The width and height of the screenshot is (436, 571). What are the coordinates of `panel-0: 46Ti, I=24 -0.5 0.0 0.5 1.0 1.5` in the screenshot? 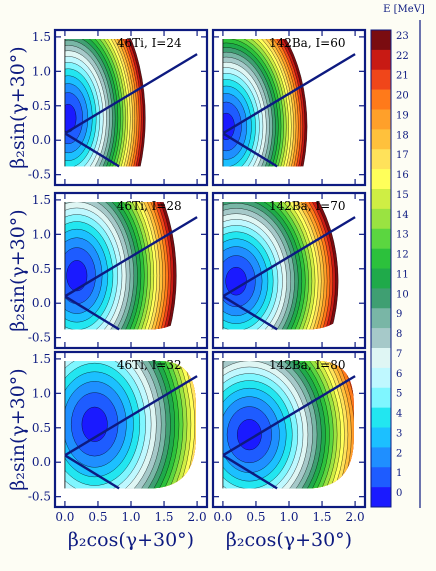 It's located at (118, 107).